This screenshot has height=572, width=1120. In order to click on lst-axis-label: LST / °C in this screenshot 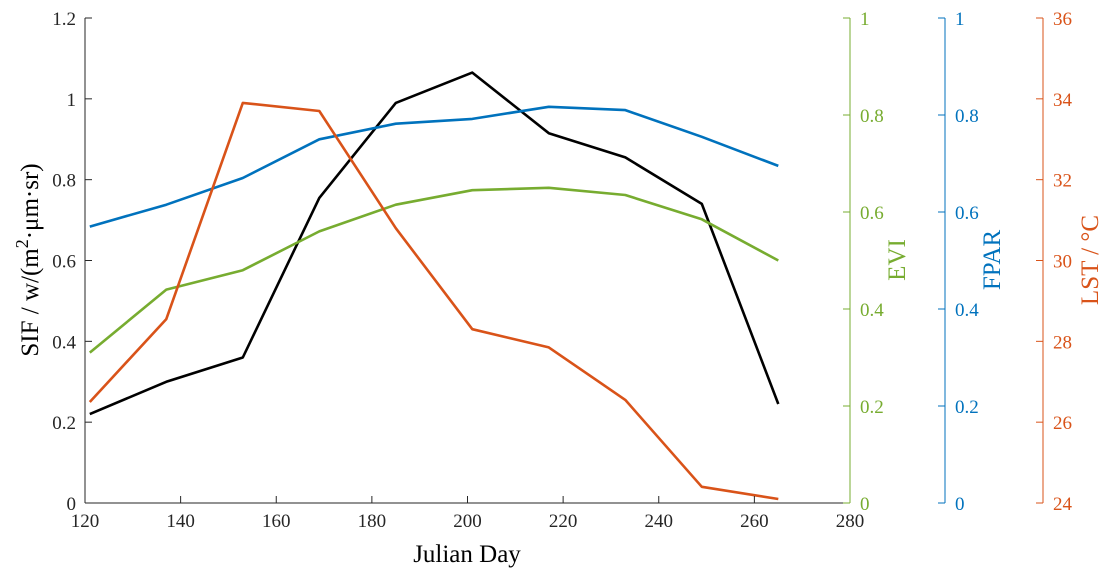, I will do `click(1090, 260)`.